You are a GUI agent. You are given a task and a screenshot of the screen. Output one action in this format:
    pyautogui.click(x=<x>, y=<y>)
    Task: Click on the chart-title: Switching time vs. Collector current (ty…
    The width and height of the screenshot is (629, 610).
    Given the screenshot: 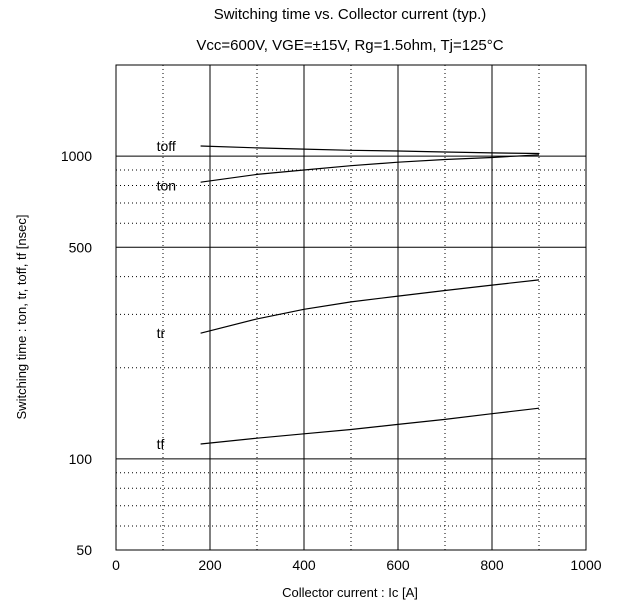 What is the action you would take?
    pyautogui.click(x=350, y=14)
    